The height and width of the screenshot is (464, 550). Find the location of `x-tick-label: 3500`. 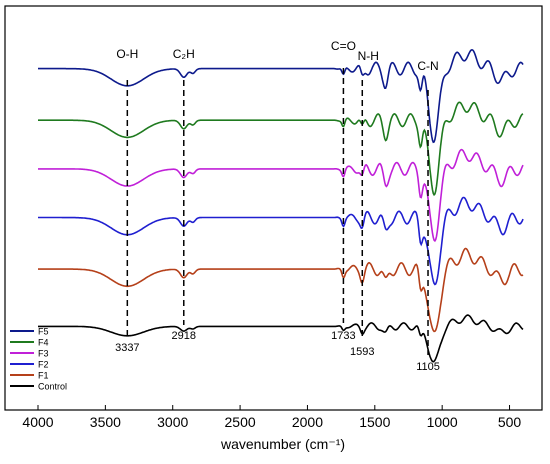

x-tick-label: 3500 is located at coordinates (105, 422).